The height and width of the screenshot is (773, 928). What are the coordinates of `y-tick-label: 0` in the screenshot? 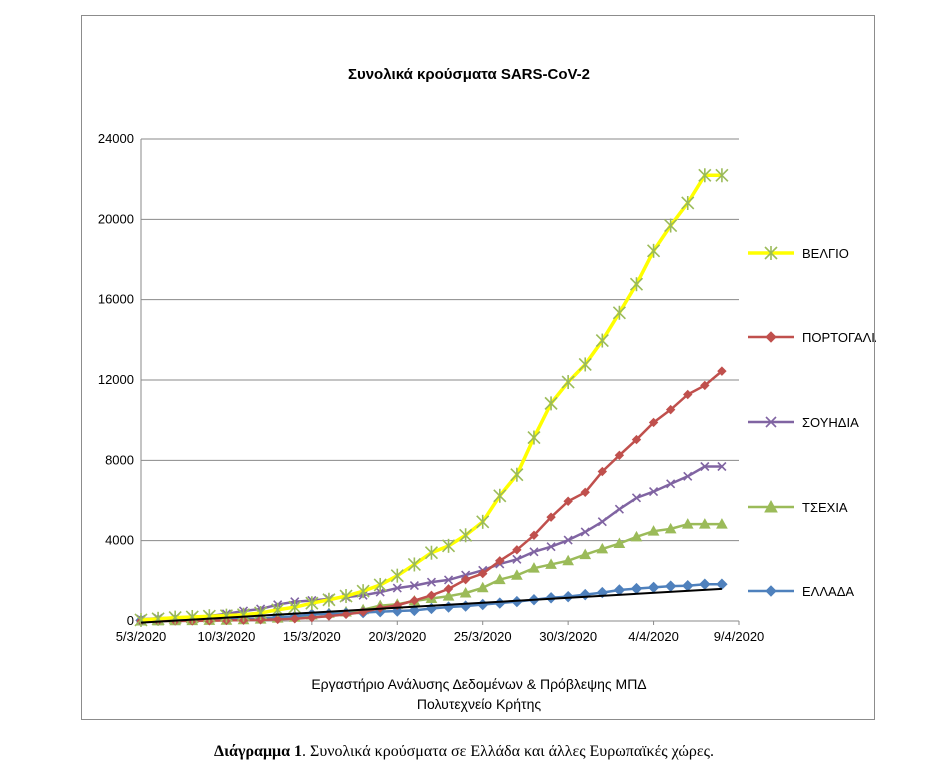 It's located at (130, 620).